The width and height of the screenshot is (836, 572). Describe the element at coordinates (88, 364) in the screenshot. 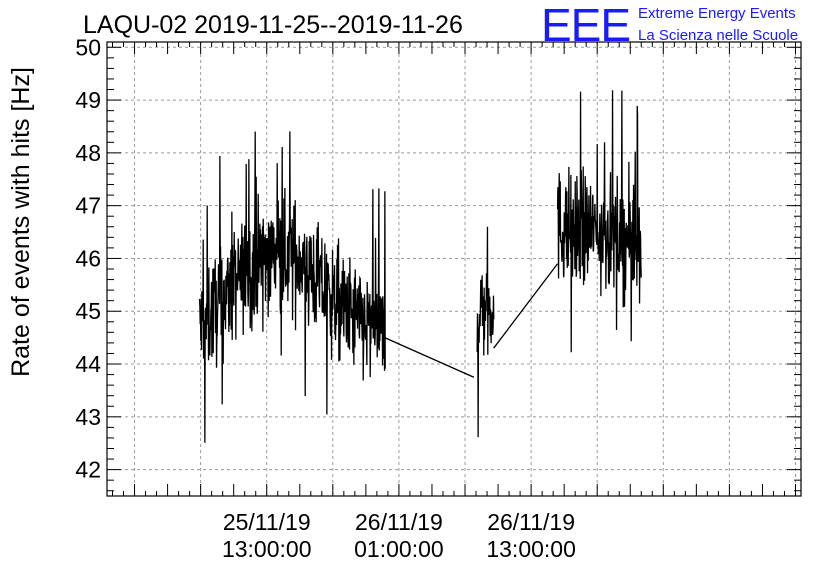

I see `y-tick-label: 44` at that location.